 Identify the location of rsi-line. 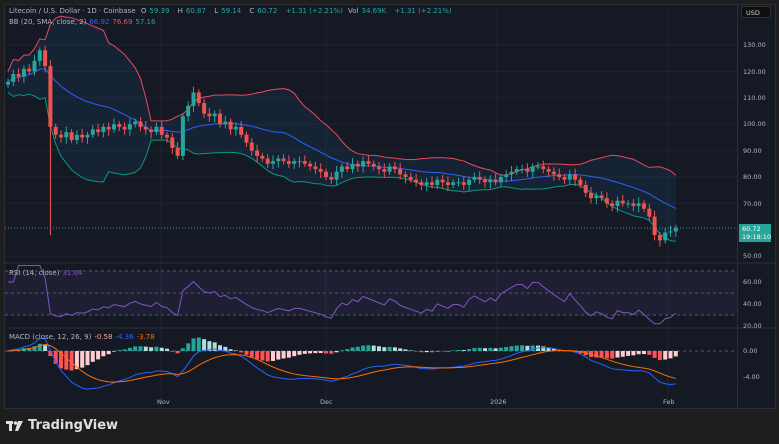
(342, 295).